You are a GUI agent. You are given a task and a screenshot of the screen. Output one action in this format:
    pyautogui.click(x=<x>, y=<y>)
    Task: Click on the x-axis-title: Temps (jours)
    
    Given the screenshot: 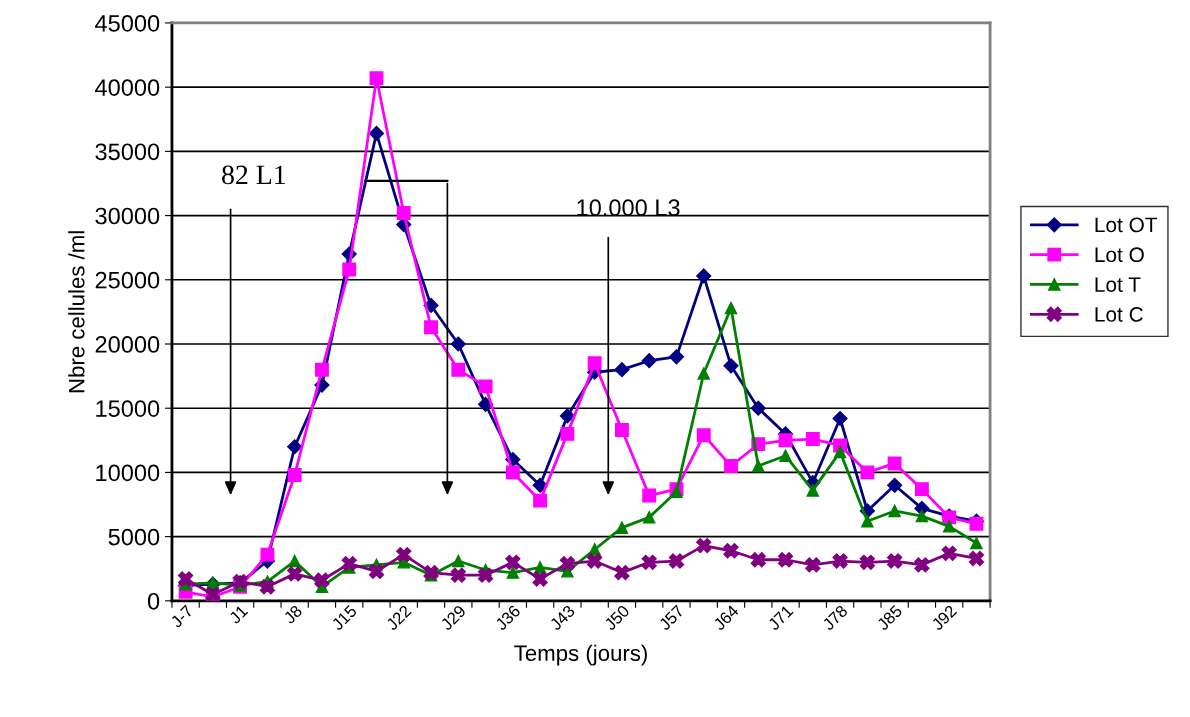 What is the action you would take?
    pyautogui.click(x=580, y=655)
    